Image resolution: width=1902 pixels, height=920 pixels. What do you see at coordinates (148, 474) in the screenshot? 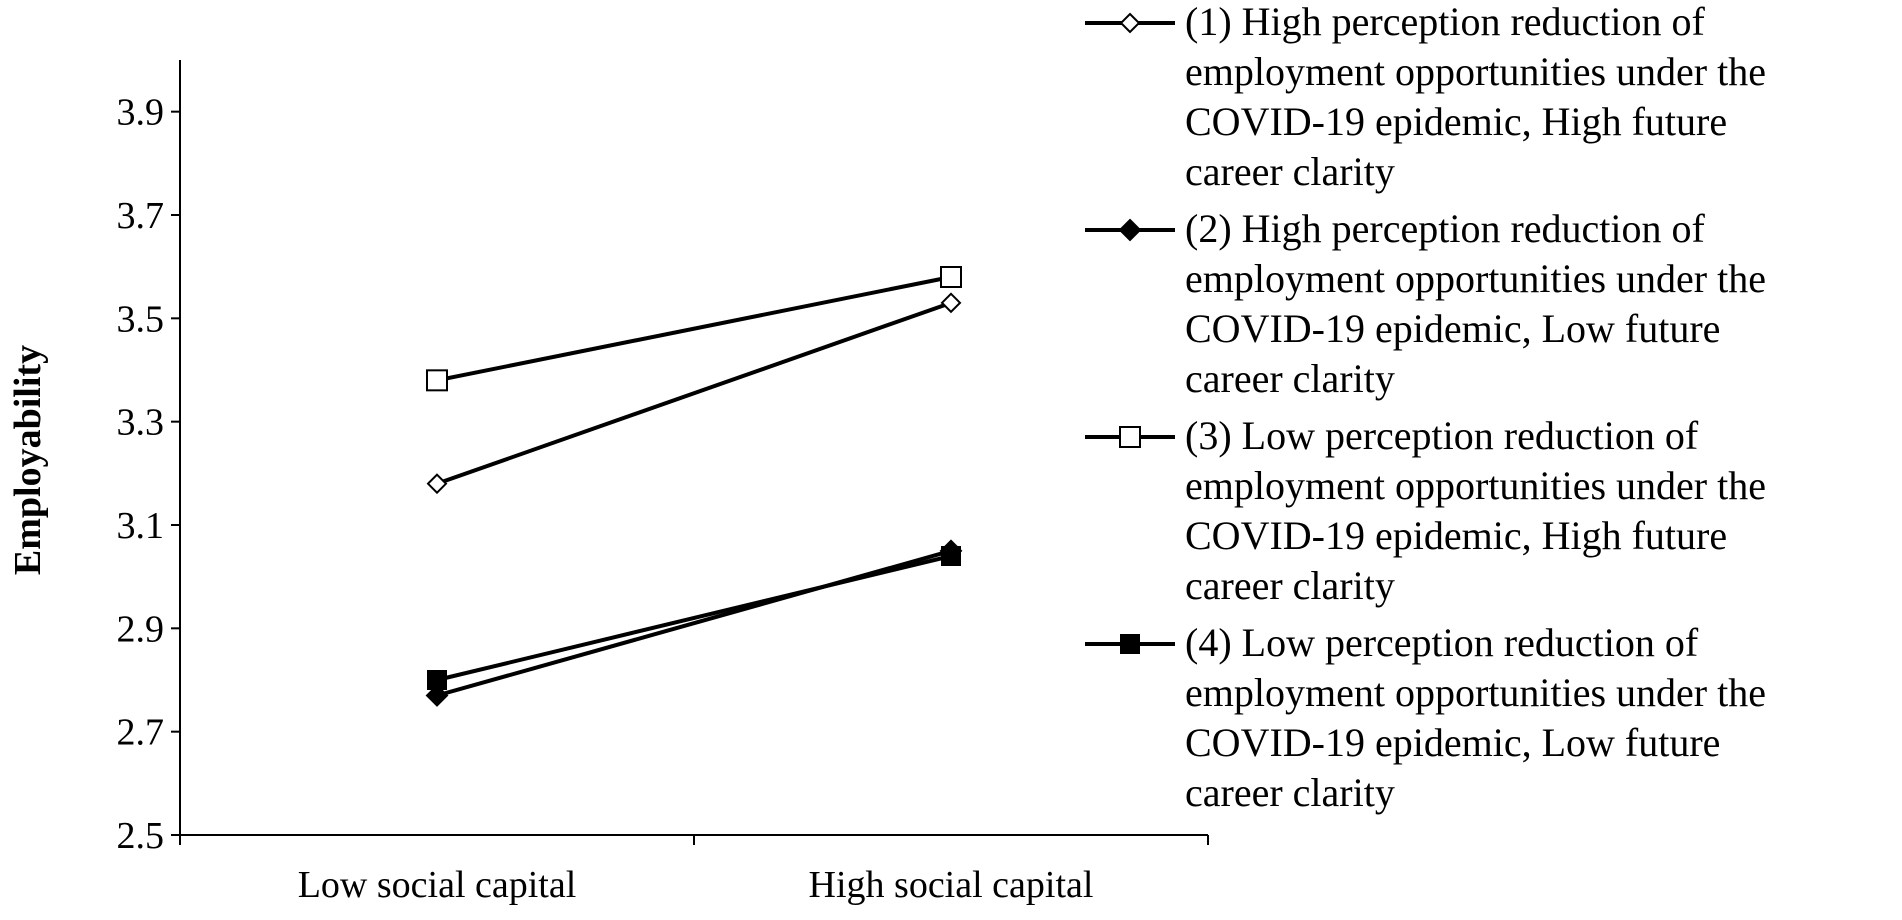
I see `y-axis-ticks: 2.5 2.7 2.9 3.1 3.3 3.5 3.7 3.9` at bounding box center [148, 474].